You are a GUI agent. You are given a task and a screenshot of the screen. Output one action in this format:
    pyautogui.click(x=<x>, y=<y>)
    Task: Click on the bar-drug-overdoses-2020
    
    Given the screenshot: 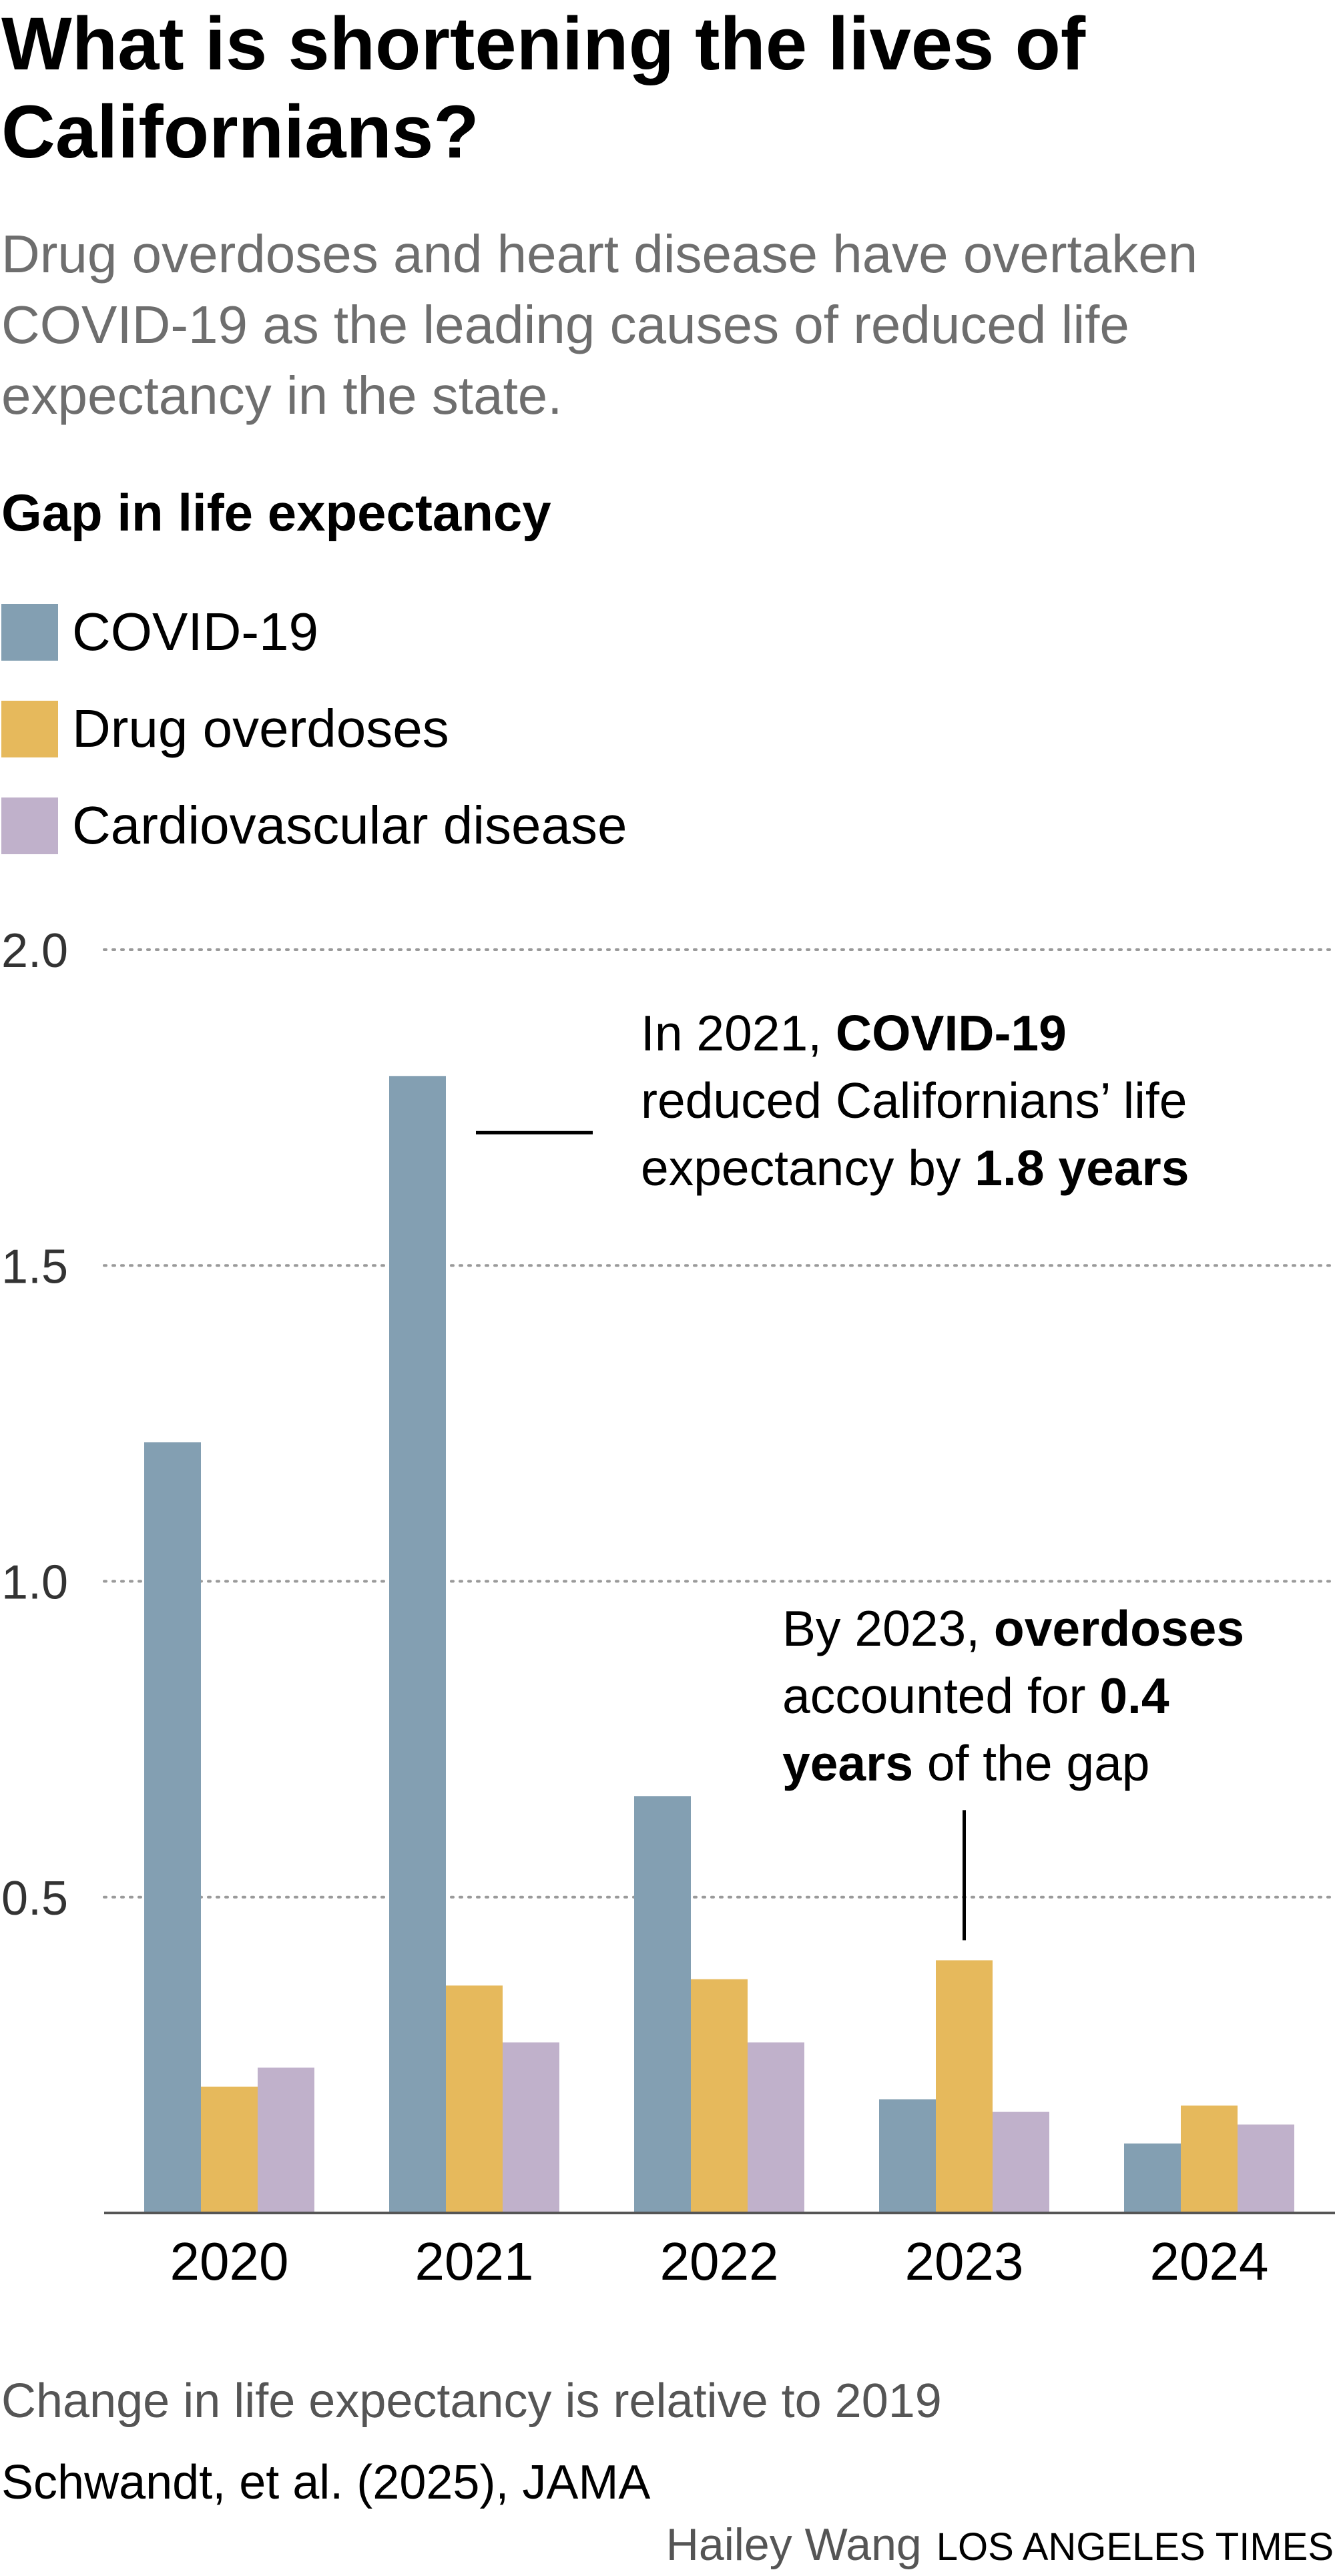 What is the action you would take?
    pyautogui.click(x=229, y=2149)
    